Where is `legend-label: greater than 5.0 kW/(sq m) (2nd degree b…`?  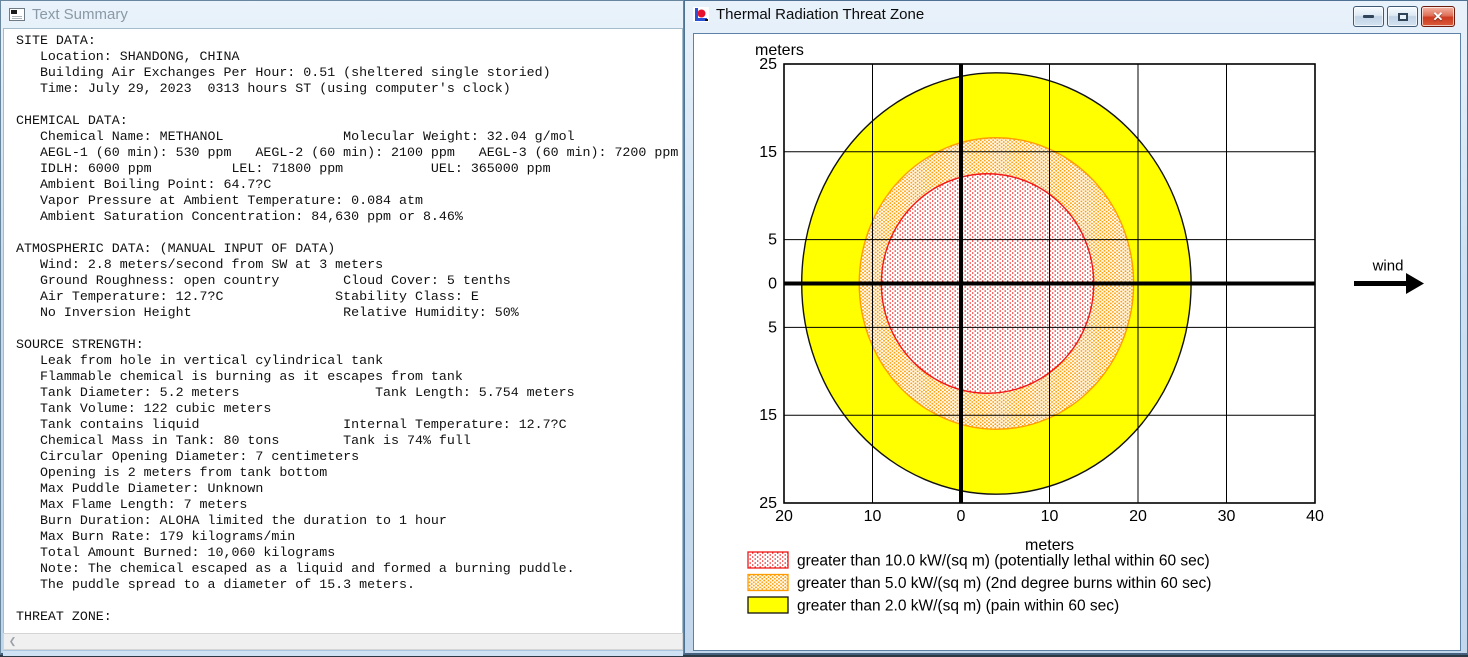
legend-label: greater than 5.0 kW/(sq m) (2nd degree b… is located at coordinates (1004, 583).